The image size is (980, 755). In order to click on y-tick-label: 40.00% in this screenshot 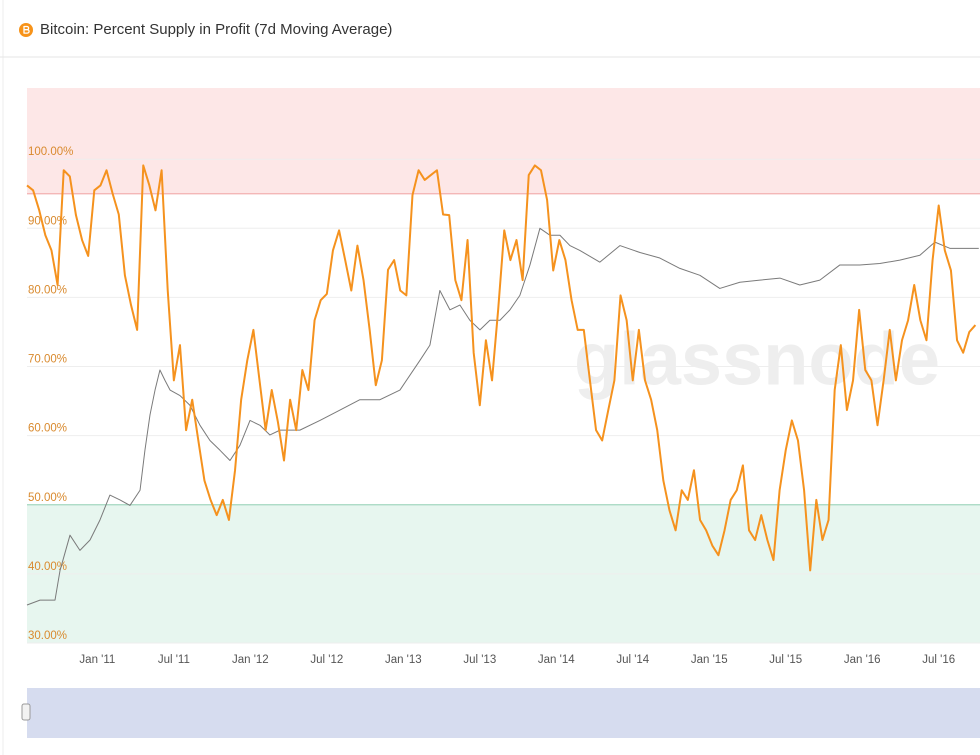, I will do `click(47, 567)`.